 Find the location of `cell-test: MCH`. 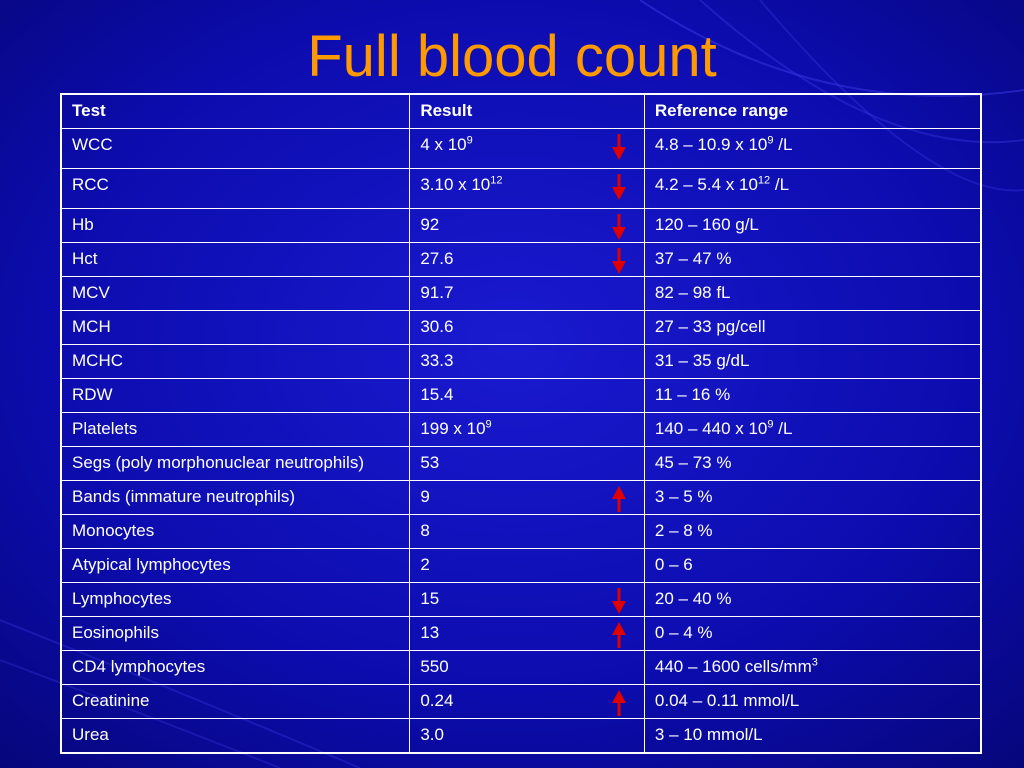

cell-test: MCH is located at coordinates (235, 327).